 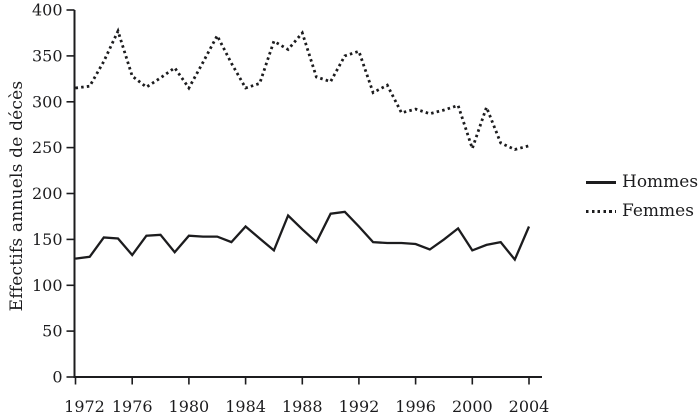 What do you see at coordinates (245, 406) in the screenshot?
I see `x-tick-label: 1984` at bounding box center [245, 406].